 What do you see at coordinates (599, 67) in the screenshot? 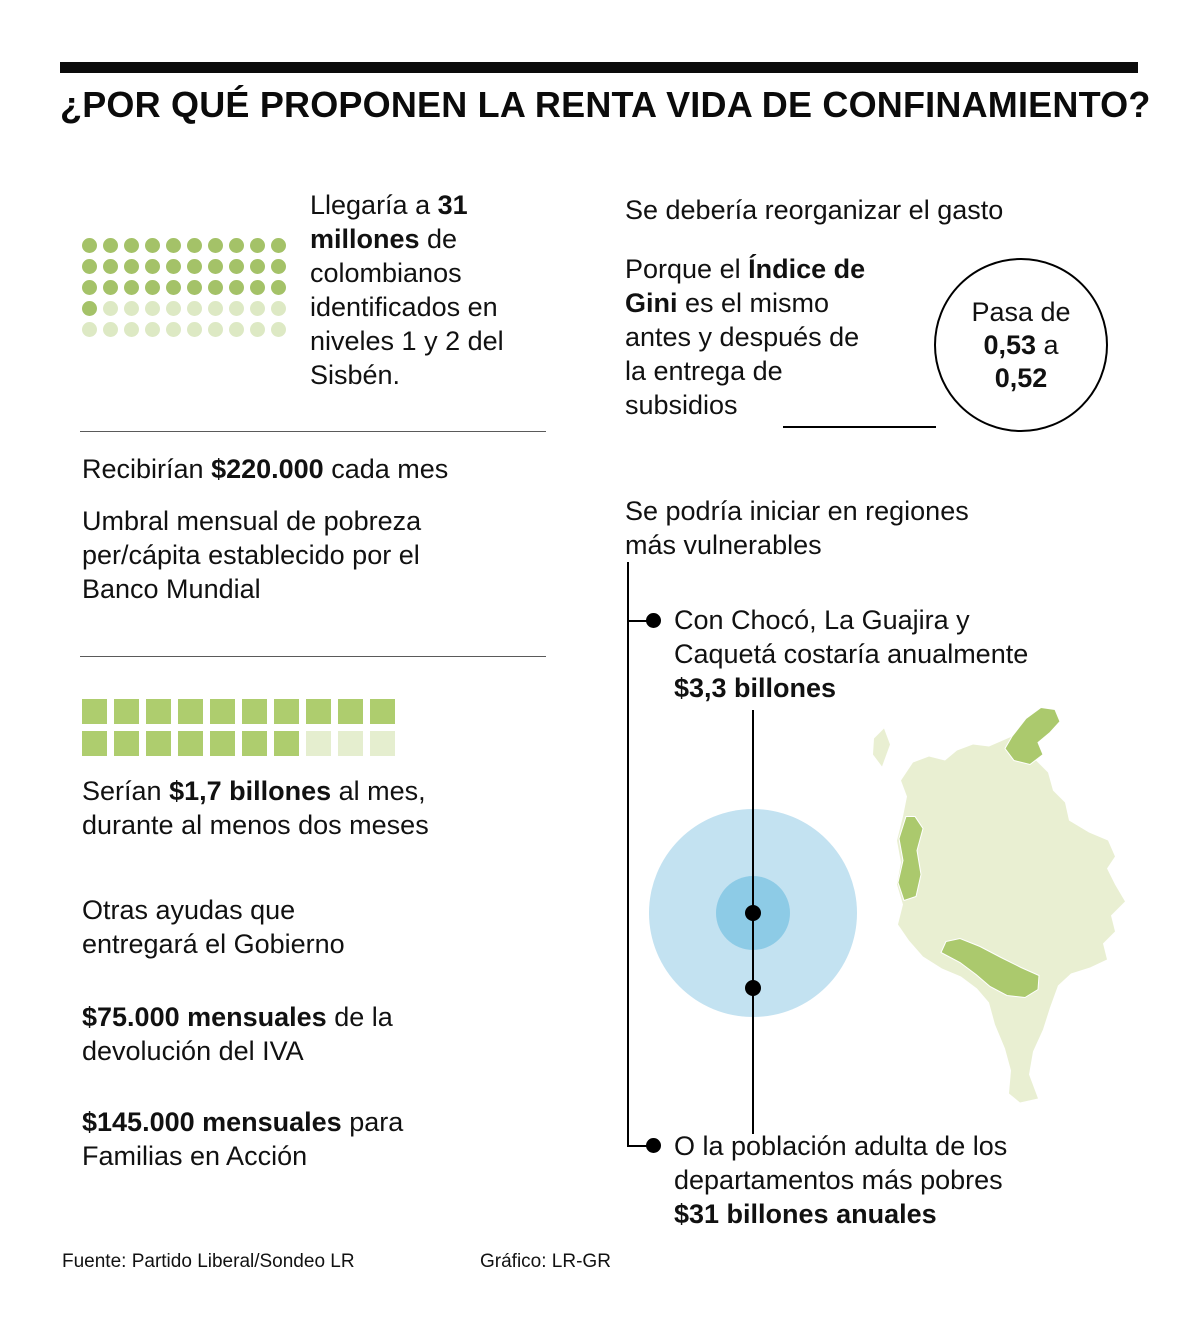
I see `top-rule` at bounding box center [599, 67].